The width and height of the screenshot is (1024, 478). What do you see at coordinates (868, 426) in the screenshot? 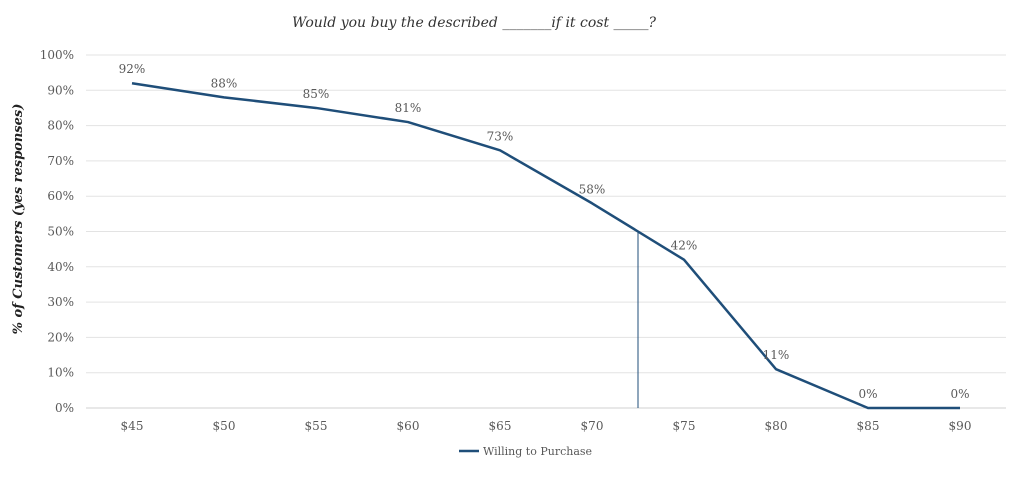
I see `x-tick-label: $85` at bounding box center [868, 426].